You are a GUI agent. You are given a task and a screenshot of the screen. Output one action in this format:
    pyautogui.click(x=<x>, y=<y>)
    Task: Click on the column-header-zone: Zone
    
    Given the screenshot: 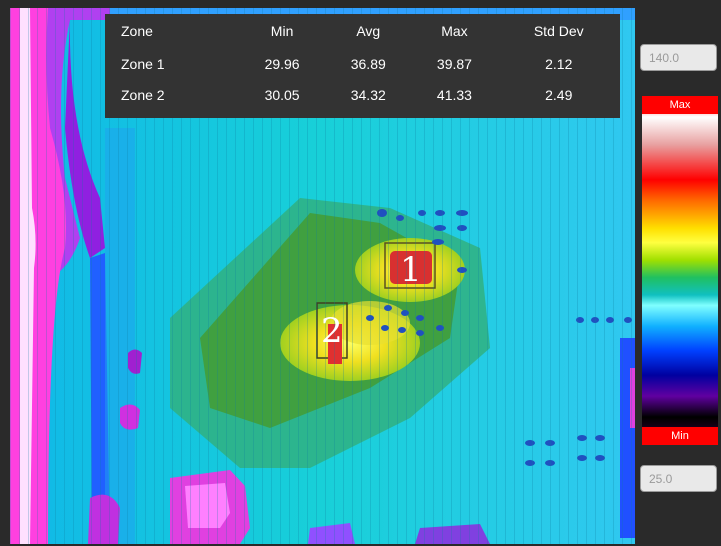 What is the action you would take?
    pyautogui.click(x=137, y=31)
    